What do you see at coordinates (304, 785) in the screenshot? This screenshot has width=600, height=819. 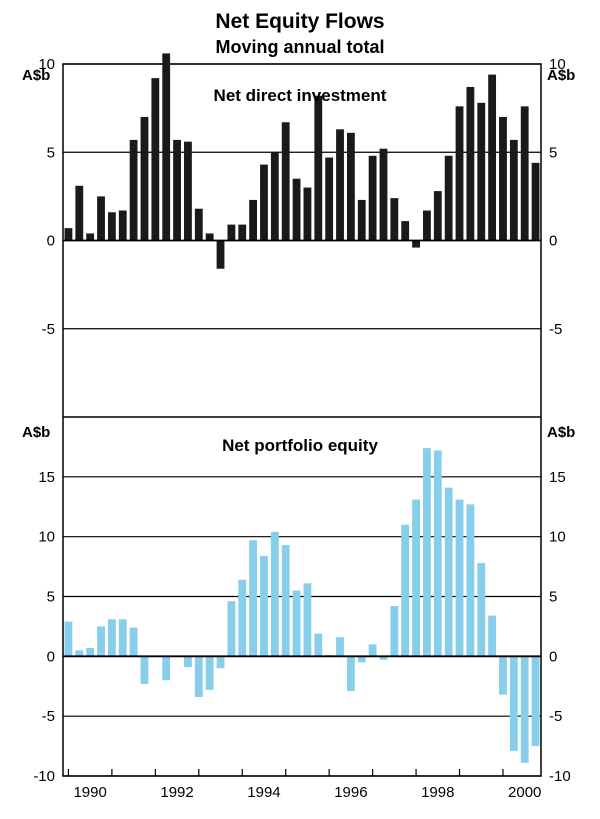 I see `x-axis: 1990 1992 1994 1996 1998 2000` at bounding box center [304, 785].